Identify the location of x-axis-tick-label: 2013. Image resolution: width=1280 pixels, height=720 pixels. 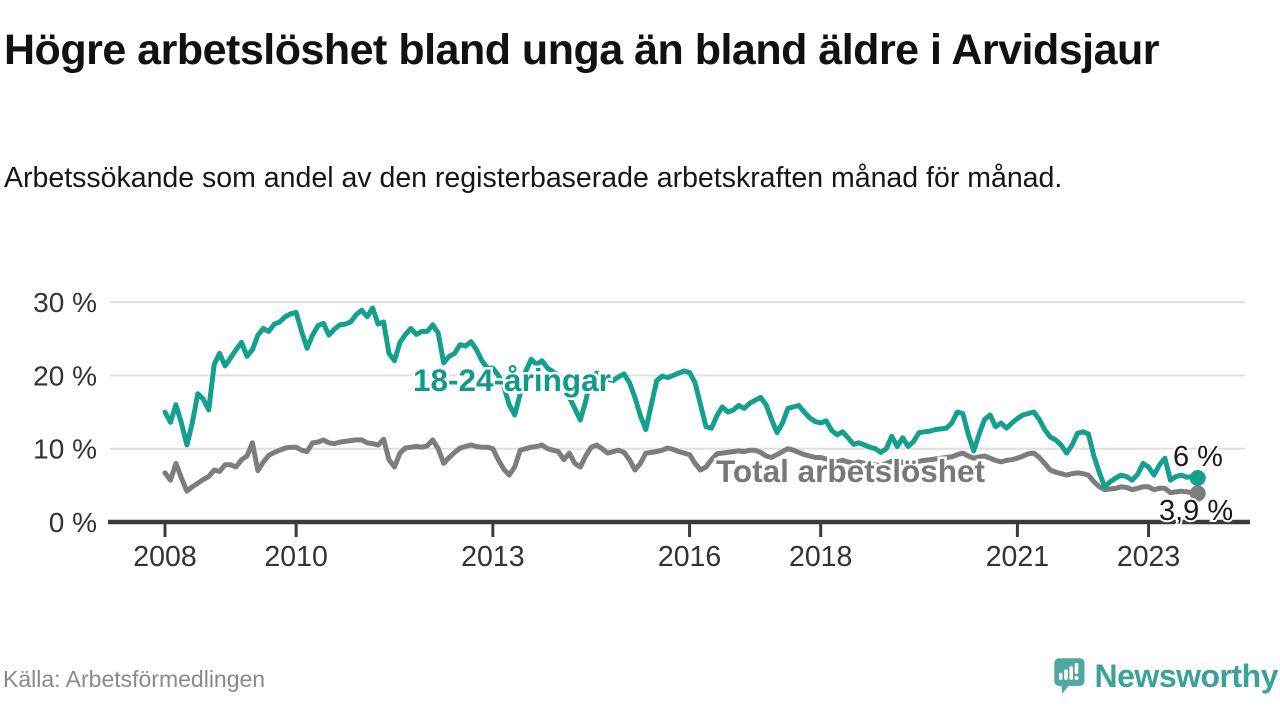
(492, 557).